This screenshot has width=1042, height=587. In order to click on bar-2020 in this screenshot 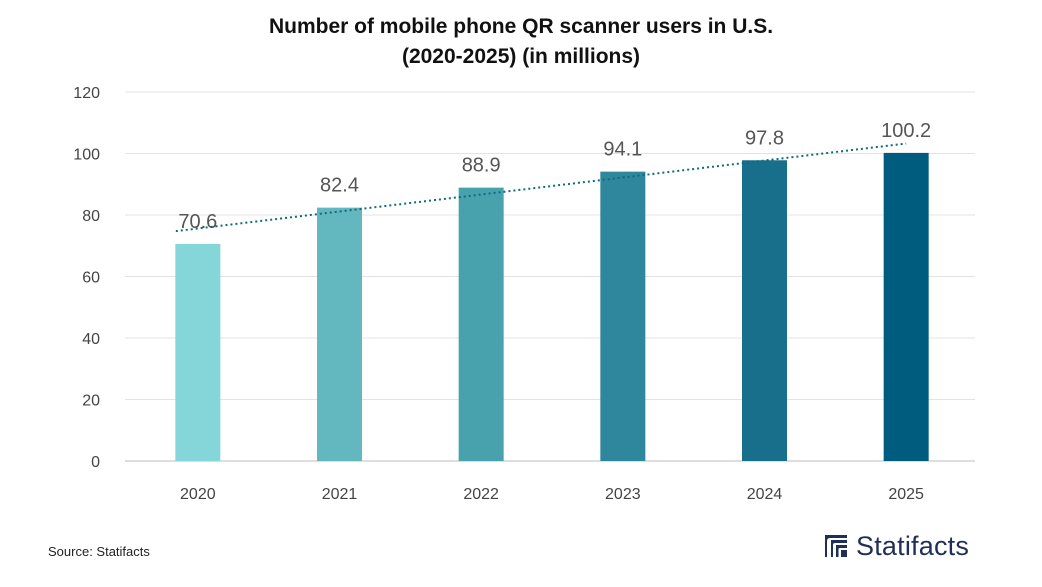, I will do `click(198, 352)`.